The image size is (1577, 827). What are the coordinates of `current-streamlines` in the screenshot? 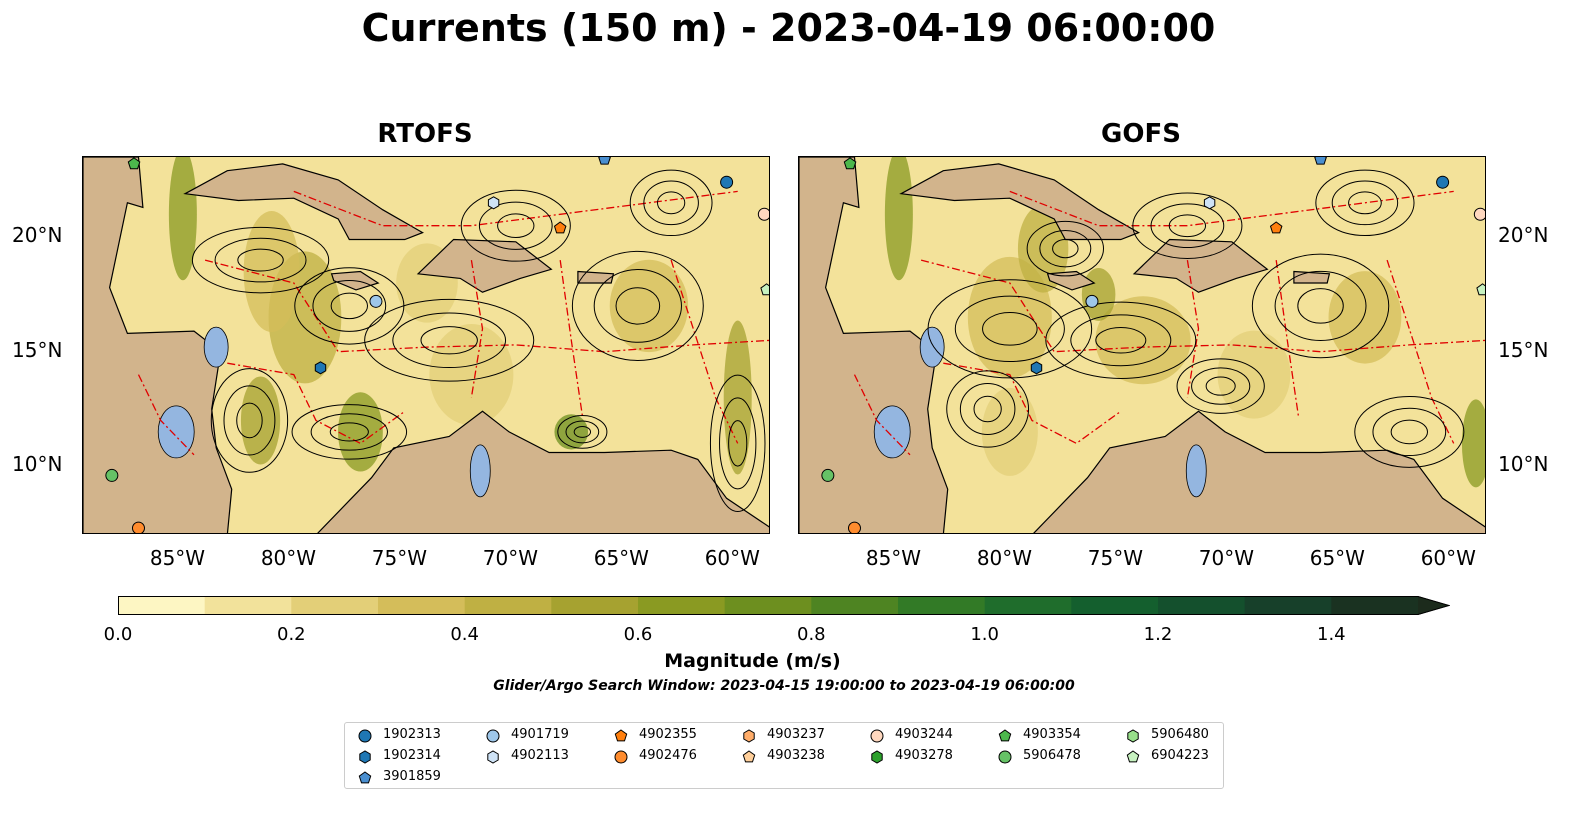 It's located at (1196, 318).